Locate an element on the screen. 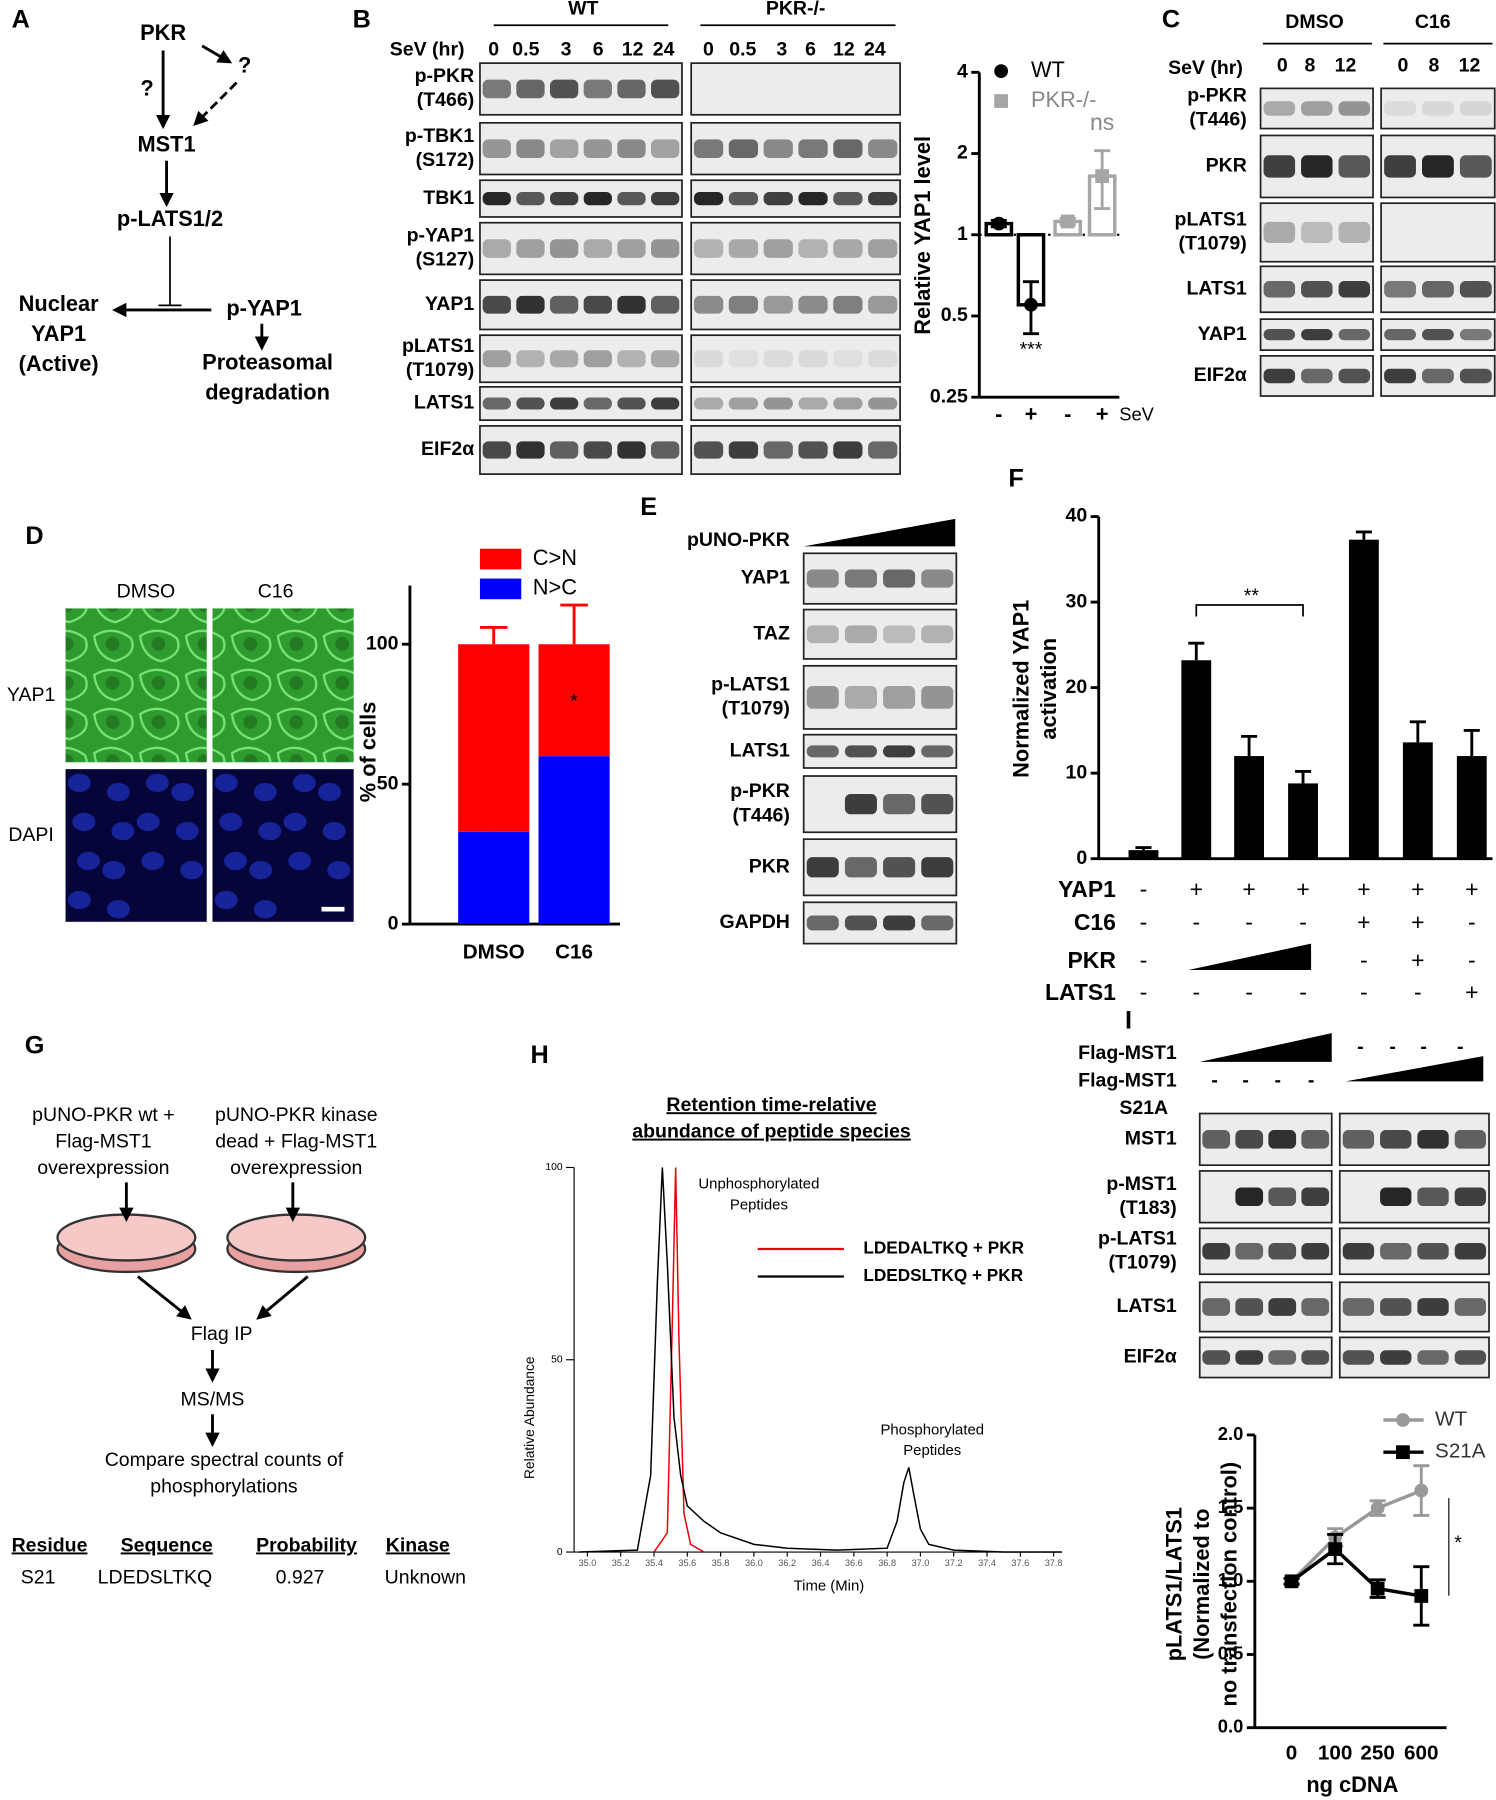  y-tick-label: 1 is located at coordinates (962, 234).